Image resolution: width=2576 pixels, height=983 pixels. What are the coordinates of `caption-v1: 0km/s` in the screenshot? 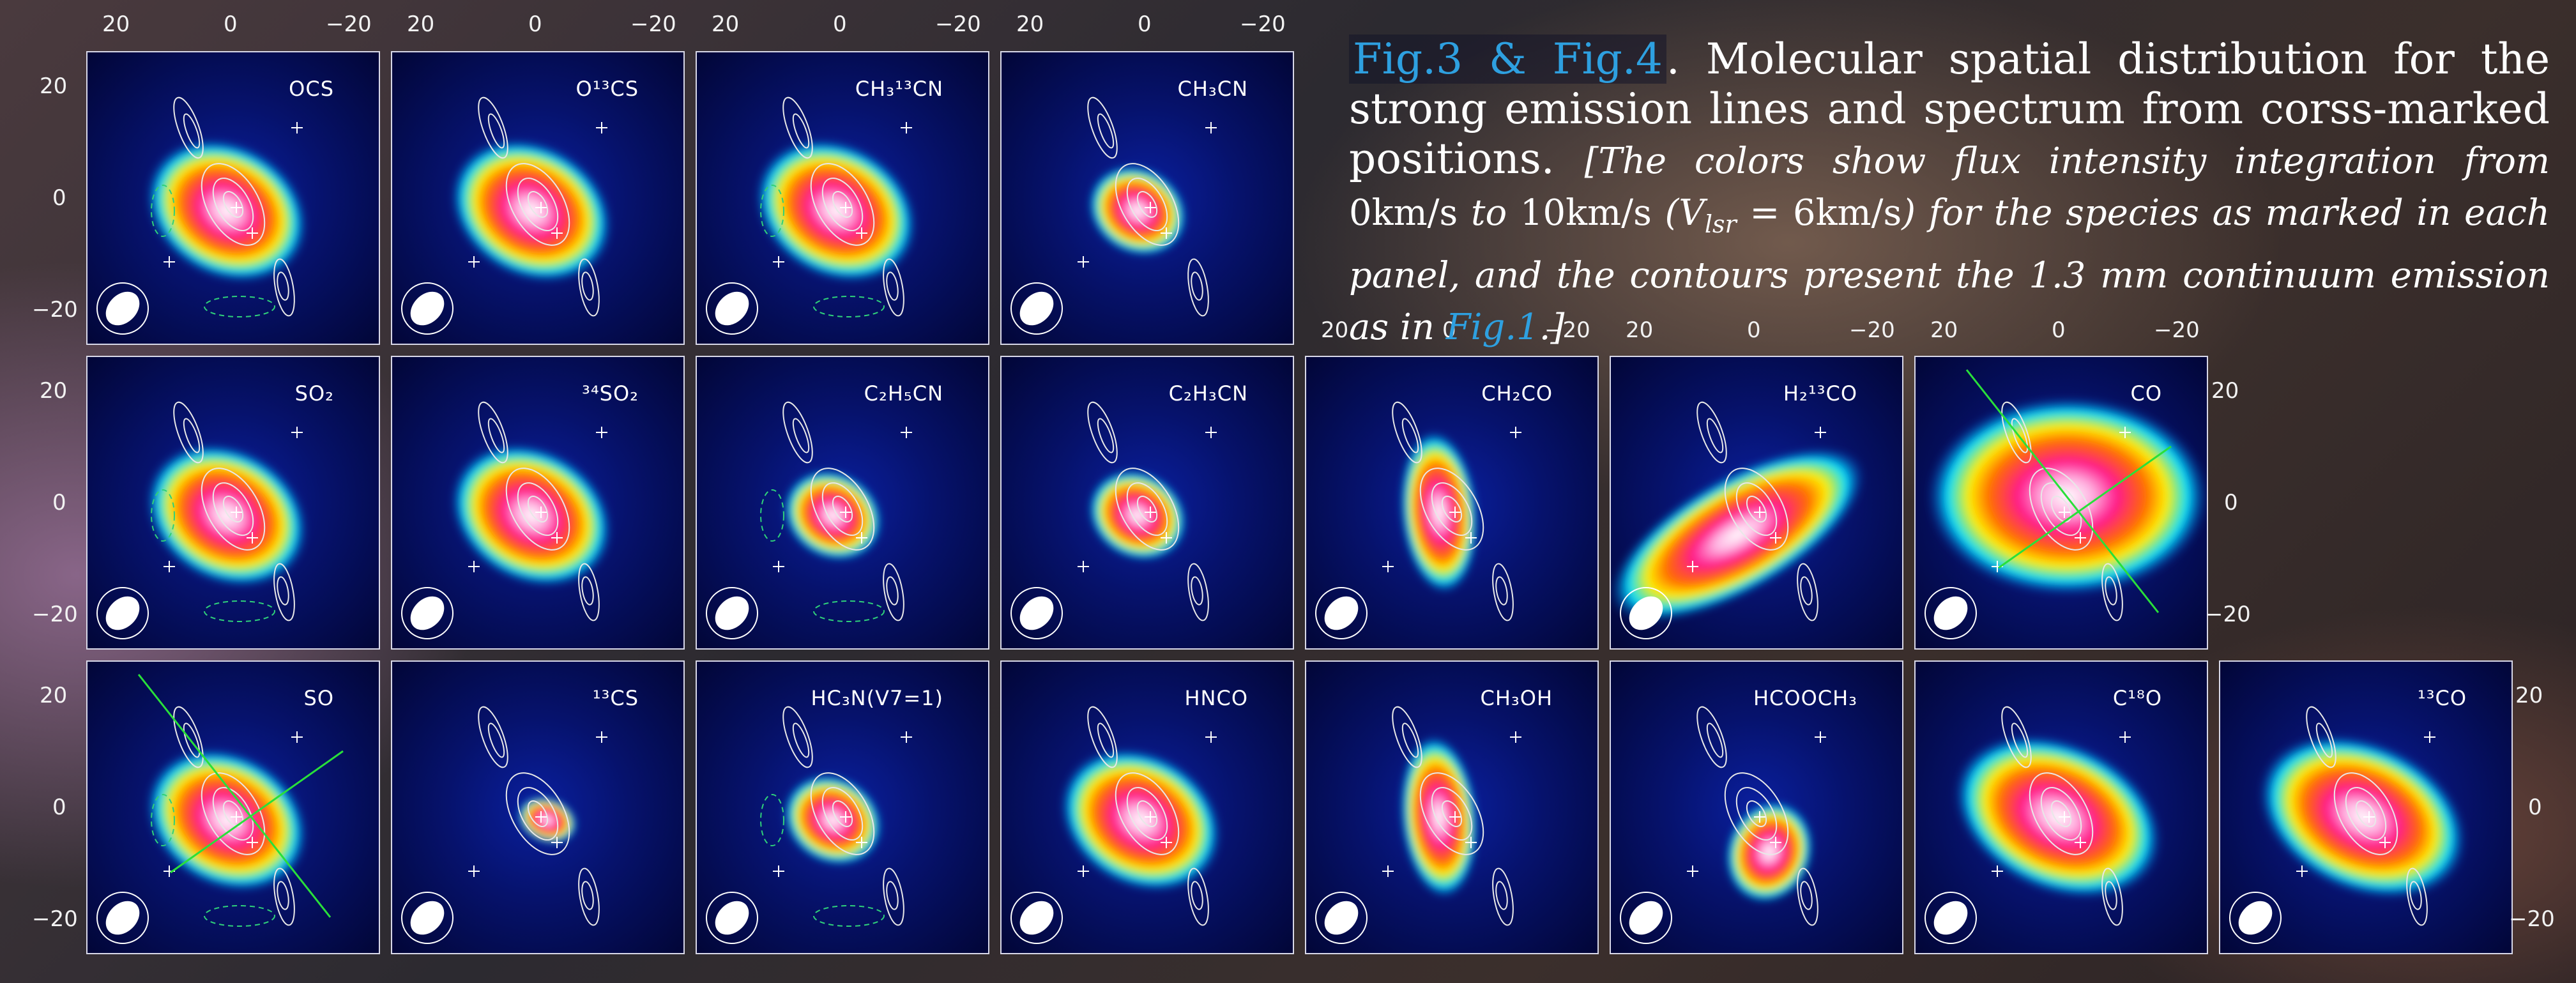 It's located at (1404, 213).